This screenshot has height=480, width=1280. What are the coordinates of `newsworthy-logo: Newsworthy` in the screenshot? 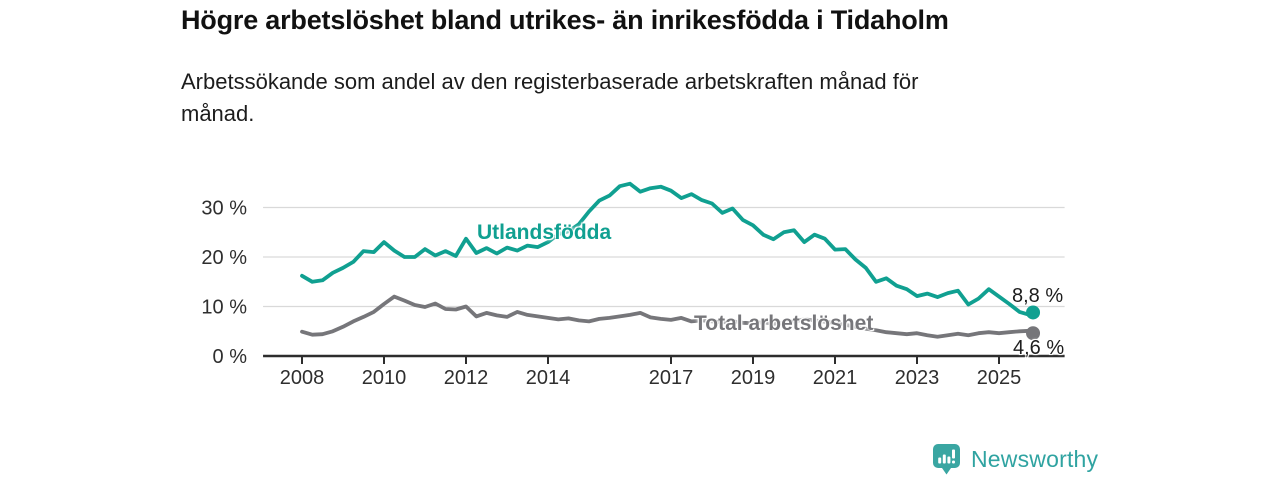 It's located at (1015, 459).